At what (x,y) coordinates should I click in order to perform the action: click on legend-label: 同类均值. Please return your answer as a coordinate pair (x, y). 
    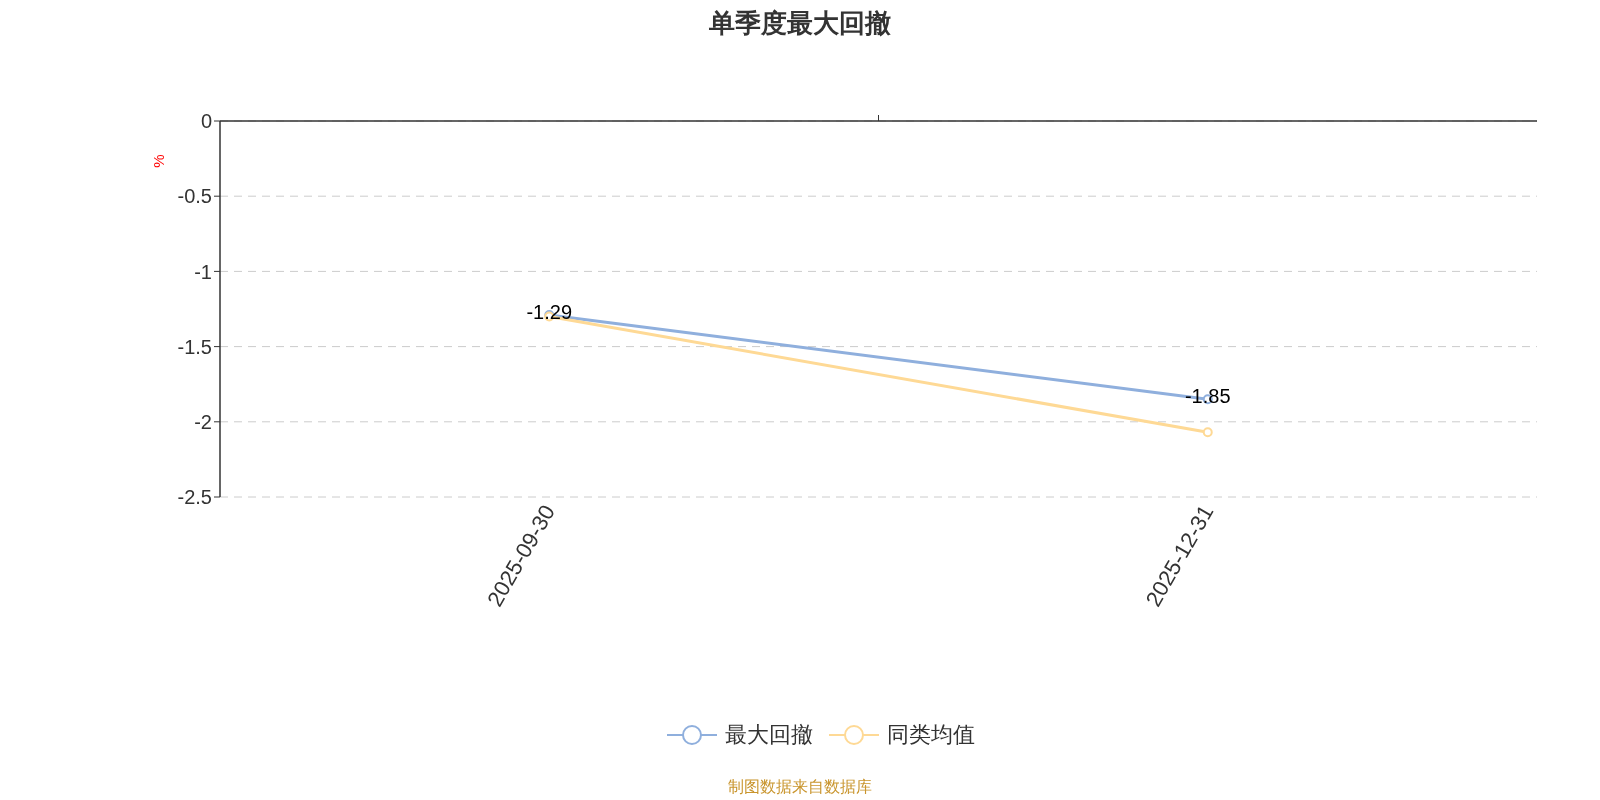
    Looking at the image, I should click on (930, 735).